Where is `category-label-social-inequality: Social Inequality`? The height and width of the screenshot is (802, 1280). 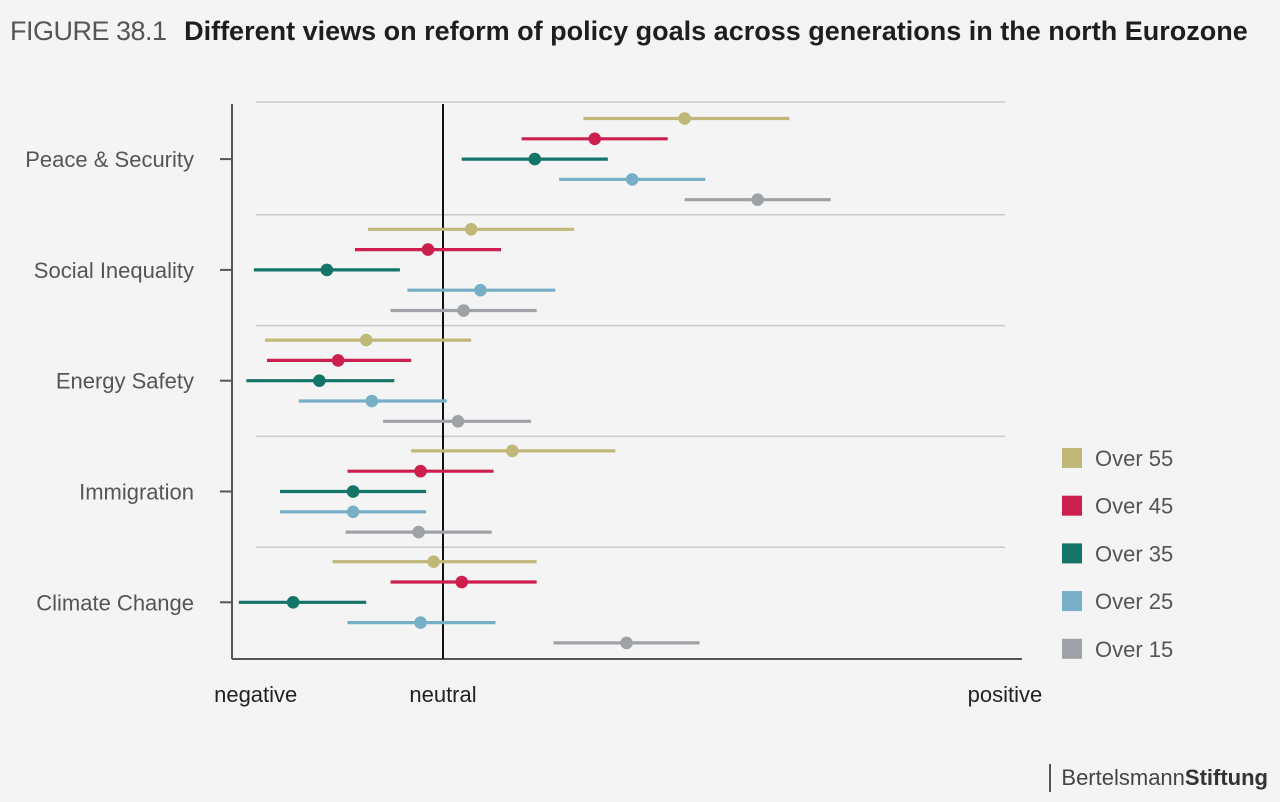 category-label-social-inequality: Social Inequality is located at coordinates (114, 270).